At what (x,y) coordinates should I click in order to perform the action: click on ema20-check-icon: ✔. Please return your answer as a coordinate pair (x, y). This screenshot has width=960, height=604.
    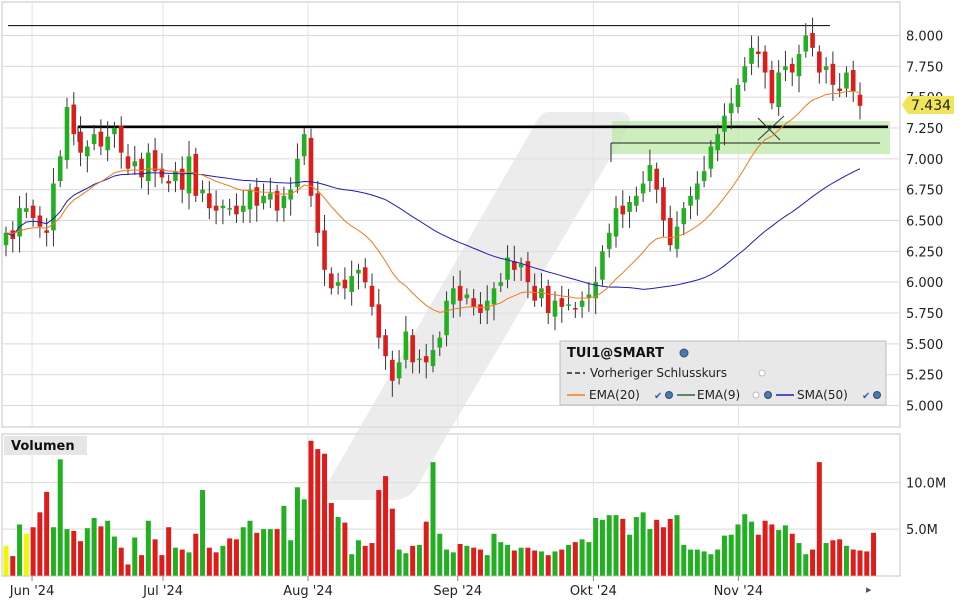
    Looking at the image, I should click on (658, 396).